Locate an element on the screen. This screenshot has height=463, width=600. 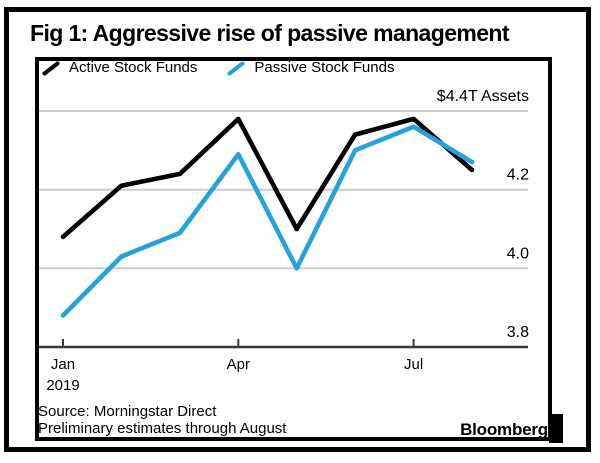
legend-label-active: Active Stock Funds is located at coordinates (133, 67).